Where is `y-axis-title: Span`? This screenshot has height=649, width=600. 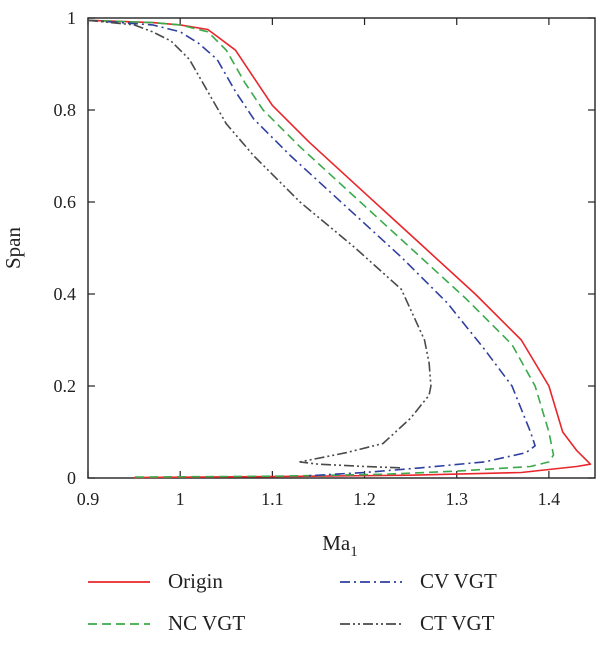
y-axis-title: Span is located at coordinates (13, 248).